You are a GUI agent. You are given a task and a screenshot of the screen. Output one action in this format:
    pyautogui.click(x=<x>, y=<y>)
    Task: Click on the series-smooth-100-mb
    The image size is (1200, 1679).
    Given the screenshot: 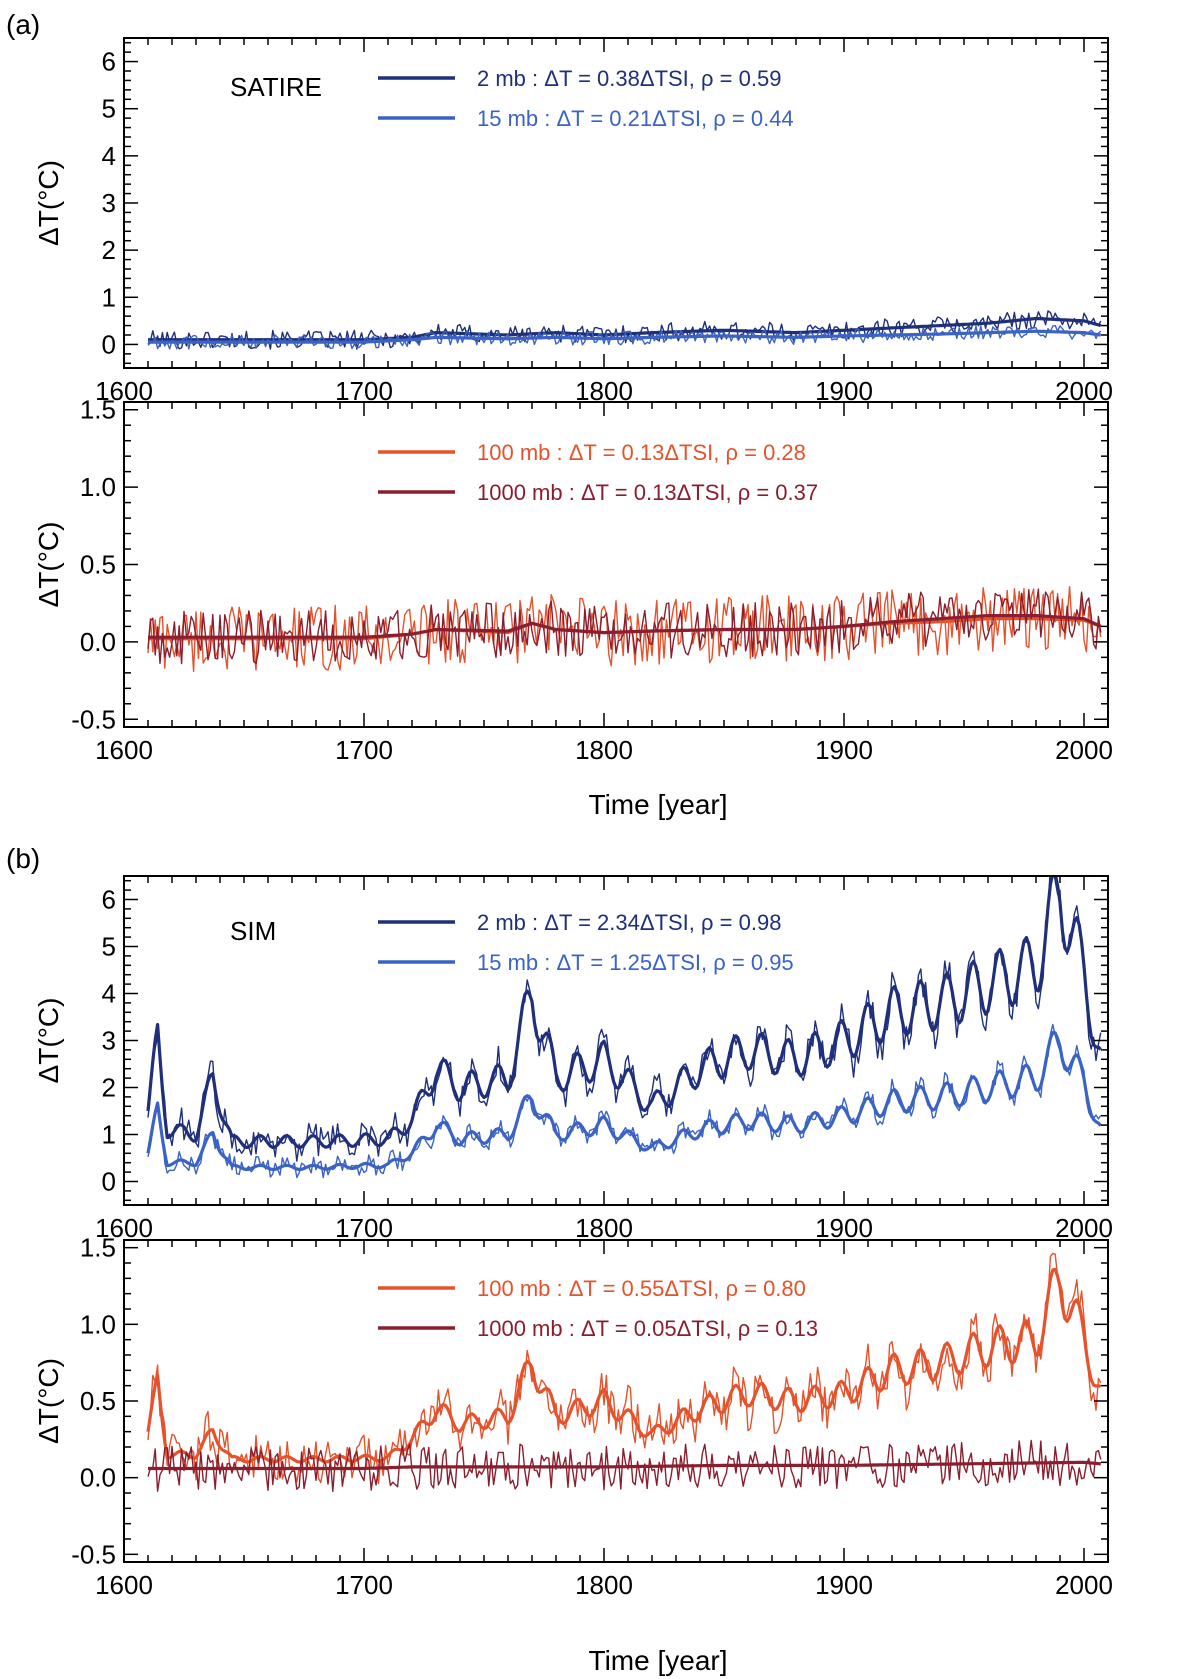 What is the action you would take?
    pyautogui.click(x=624, y=1365)
    